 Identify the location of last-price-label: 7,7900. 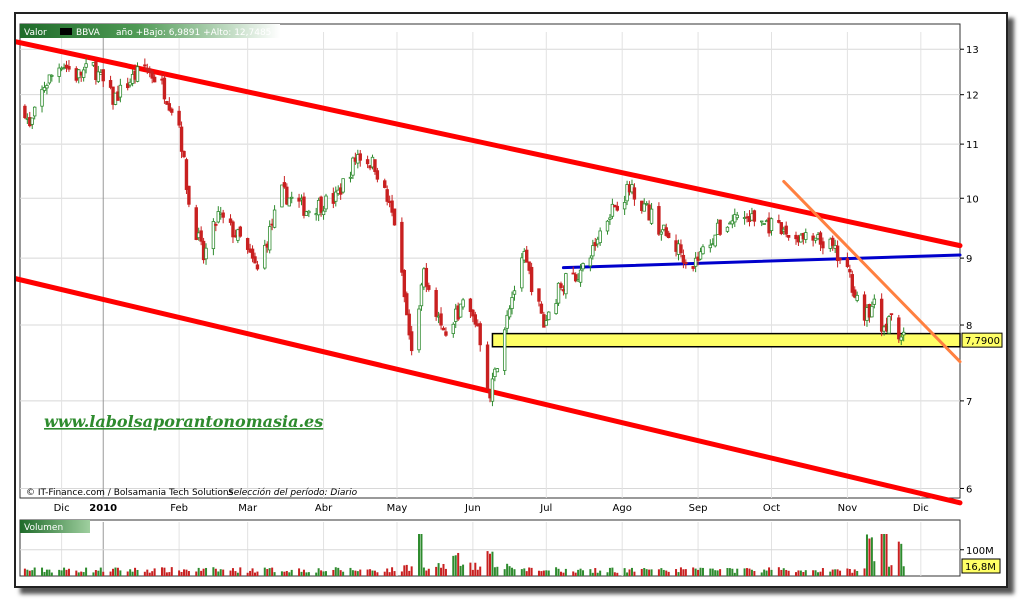
(982, 341).